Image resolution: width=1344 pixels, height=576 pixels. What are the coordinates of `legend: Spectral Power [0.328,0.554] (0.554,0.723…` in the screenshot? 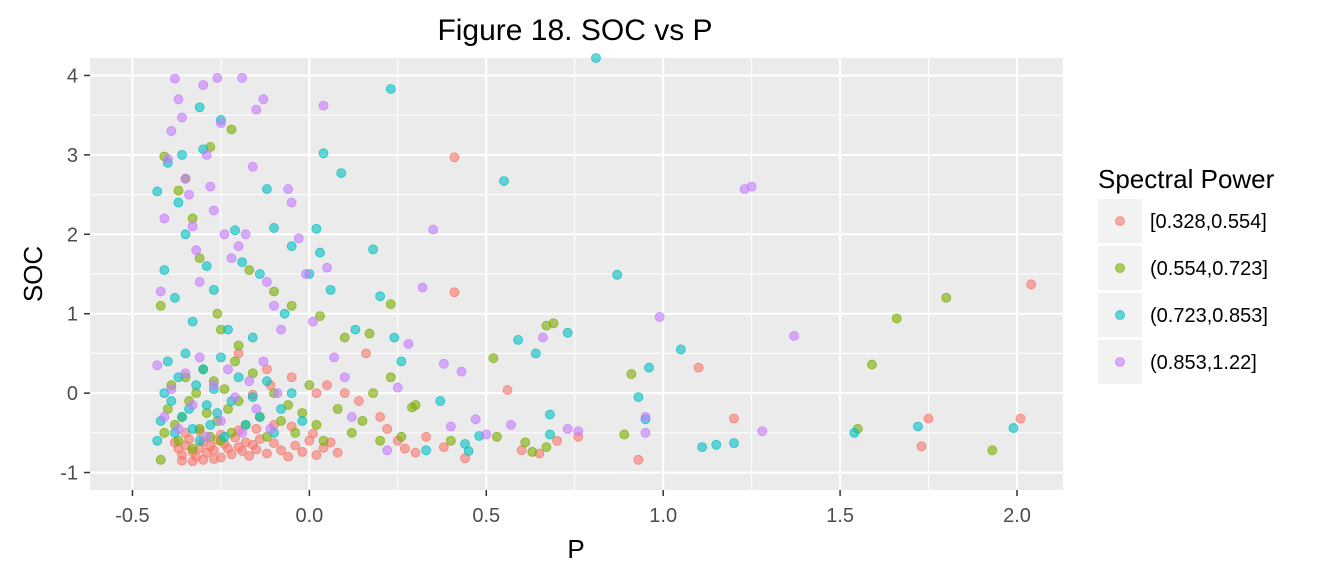 It's located at (1186, 274).